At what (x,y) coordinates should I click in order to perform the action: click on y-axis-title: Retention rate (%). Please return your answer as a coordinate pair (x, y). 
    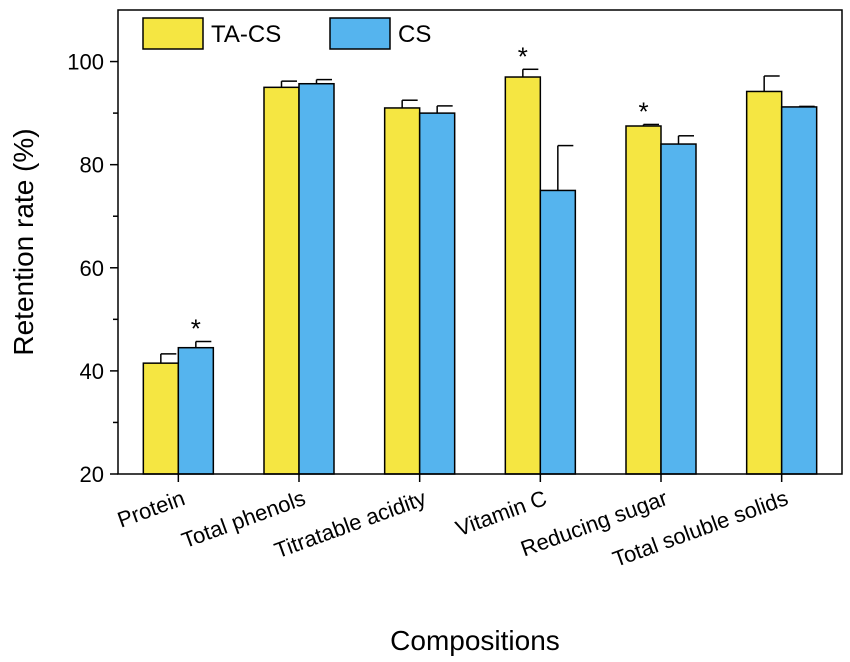
    Looking at the image, I should click on (23, 241).